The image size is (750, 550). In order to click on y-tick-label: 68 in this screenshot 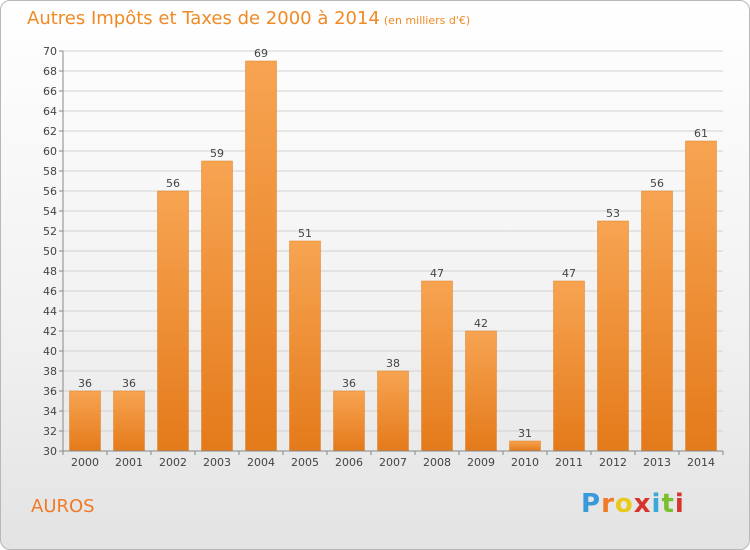, I will do `click(50, 71)`.